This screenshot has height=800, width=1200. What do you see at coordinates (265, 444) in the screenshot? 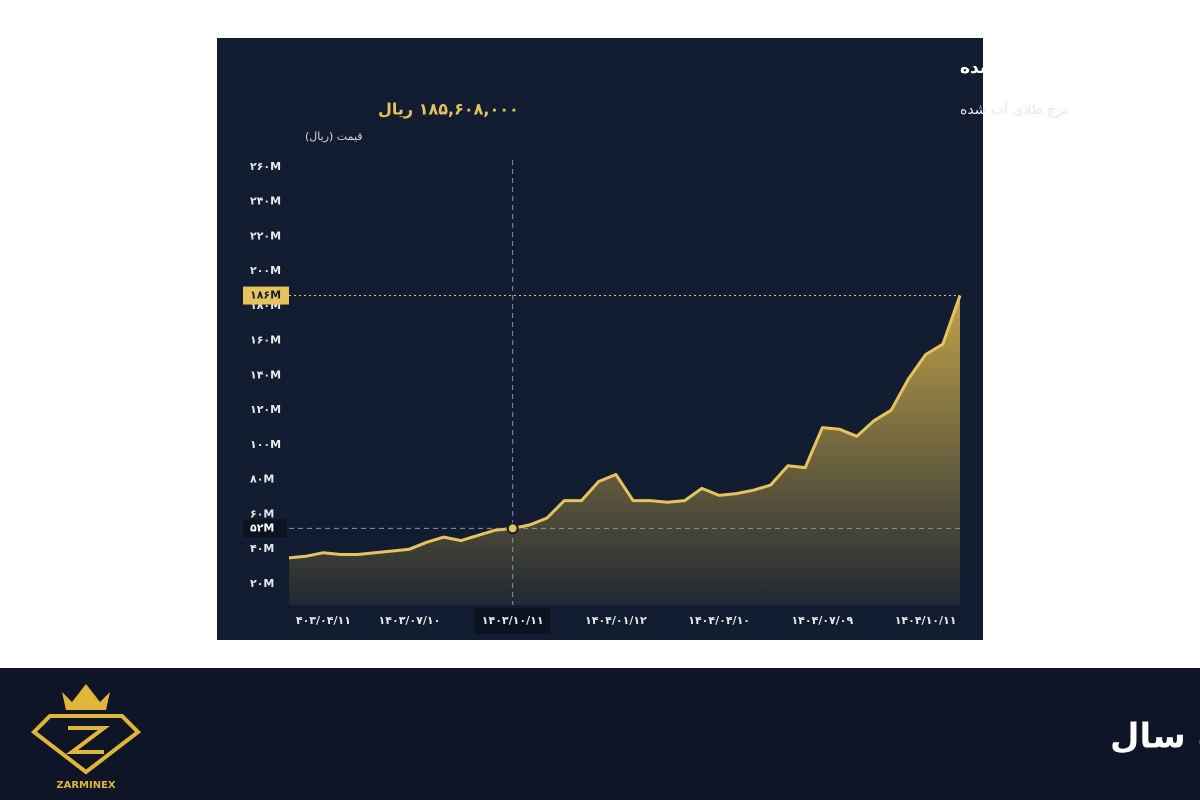
I see `y-tick-label: ۱۰۰M` at bounding box center [265, 444].